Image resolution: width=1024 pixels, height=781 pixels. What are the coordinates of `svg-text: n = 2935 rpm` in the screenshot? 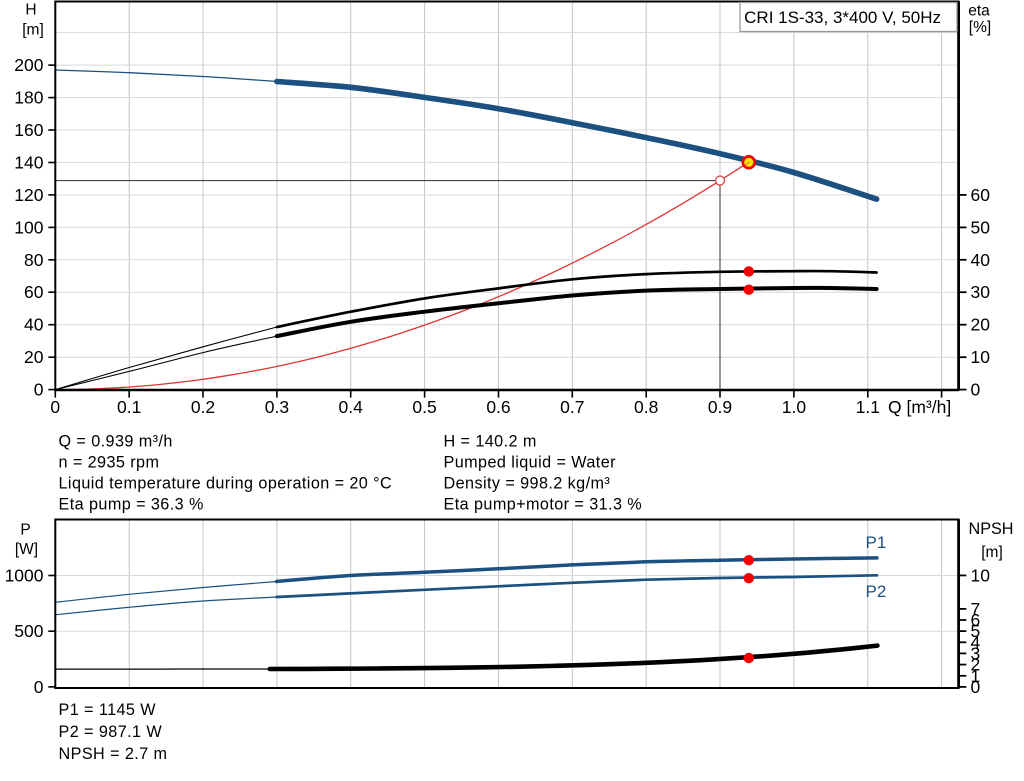 It's located at (109, 462).